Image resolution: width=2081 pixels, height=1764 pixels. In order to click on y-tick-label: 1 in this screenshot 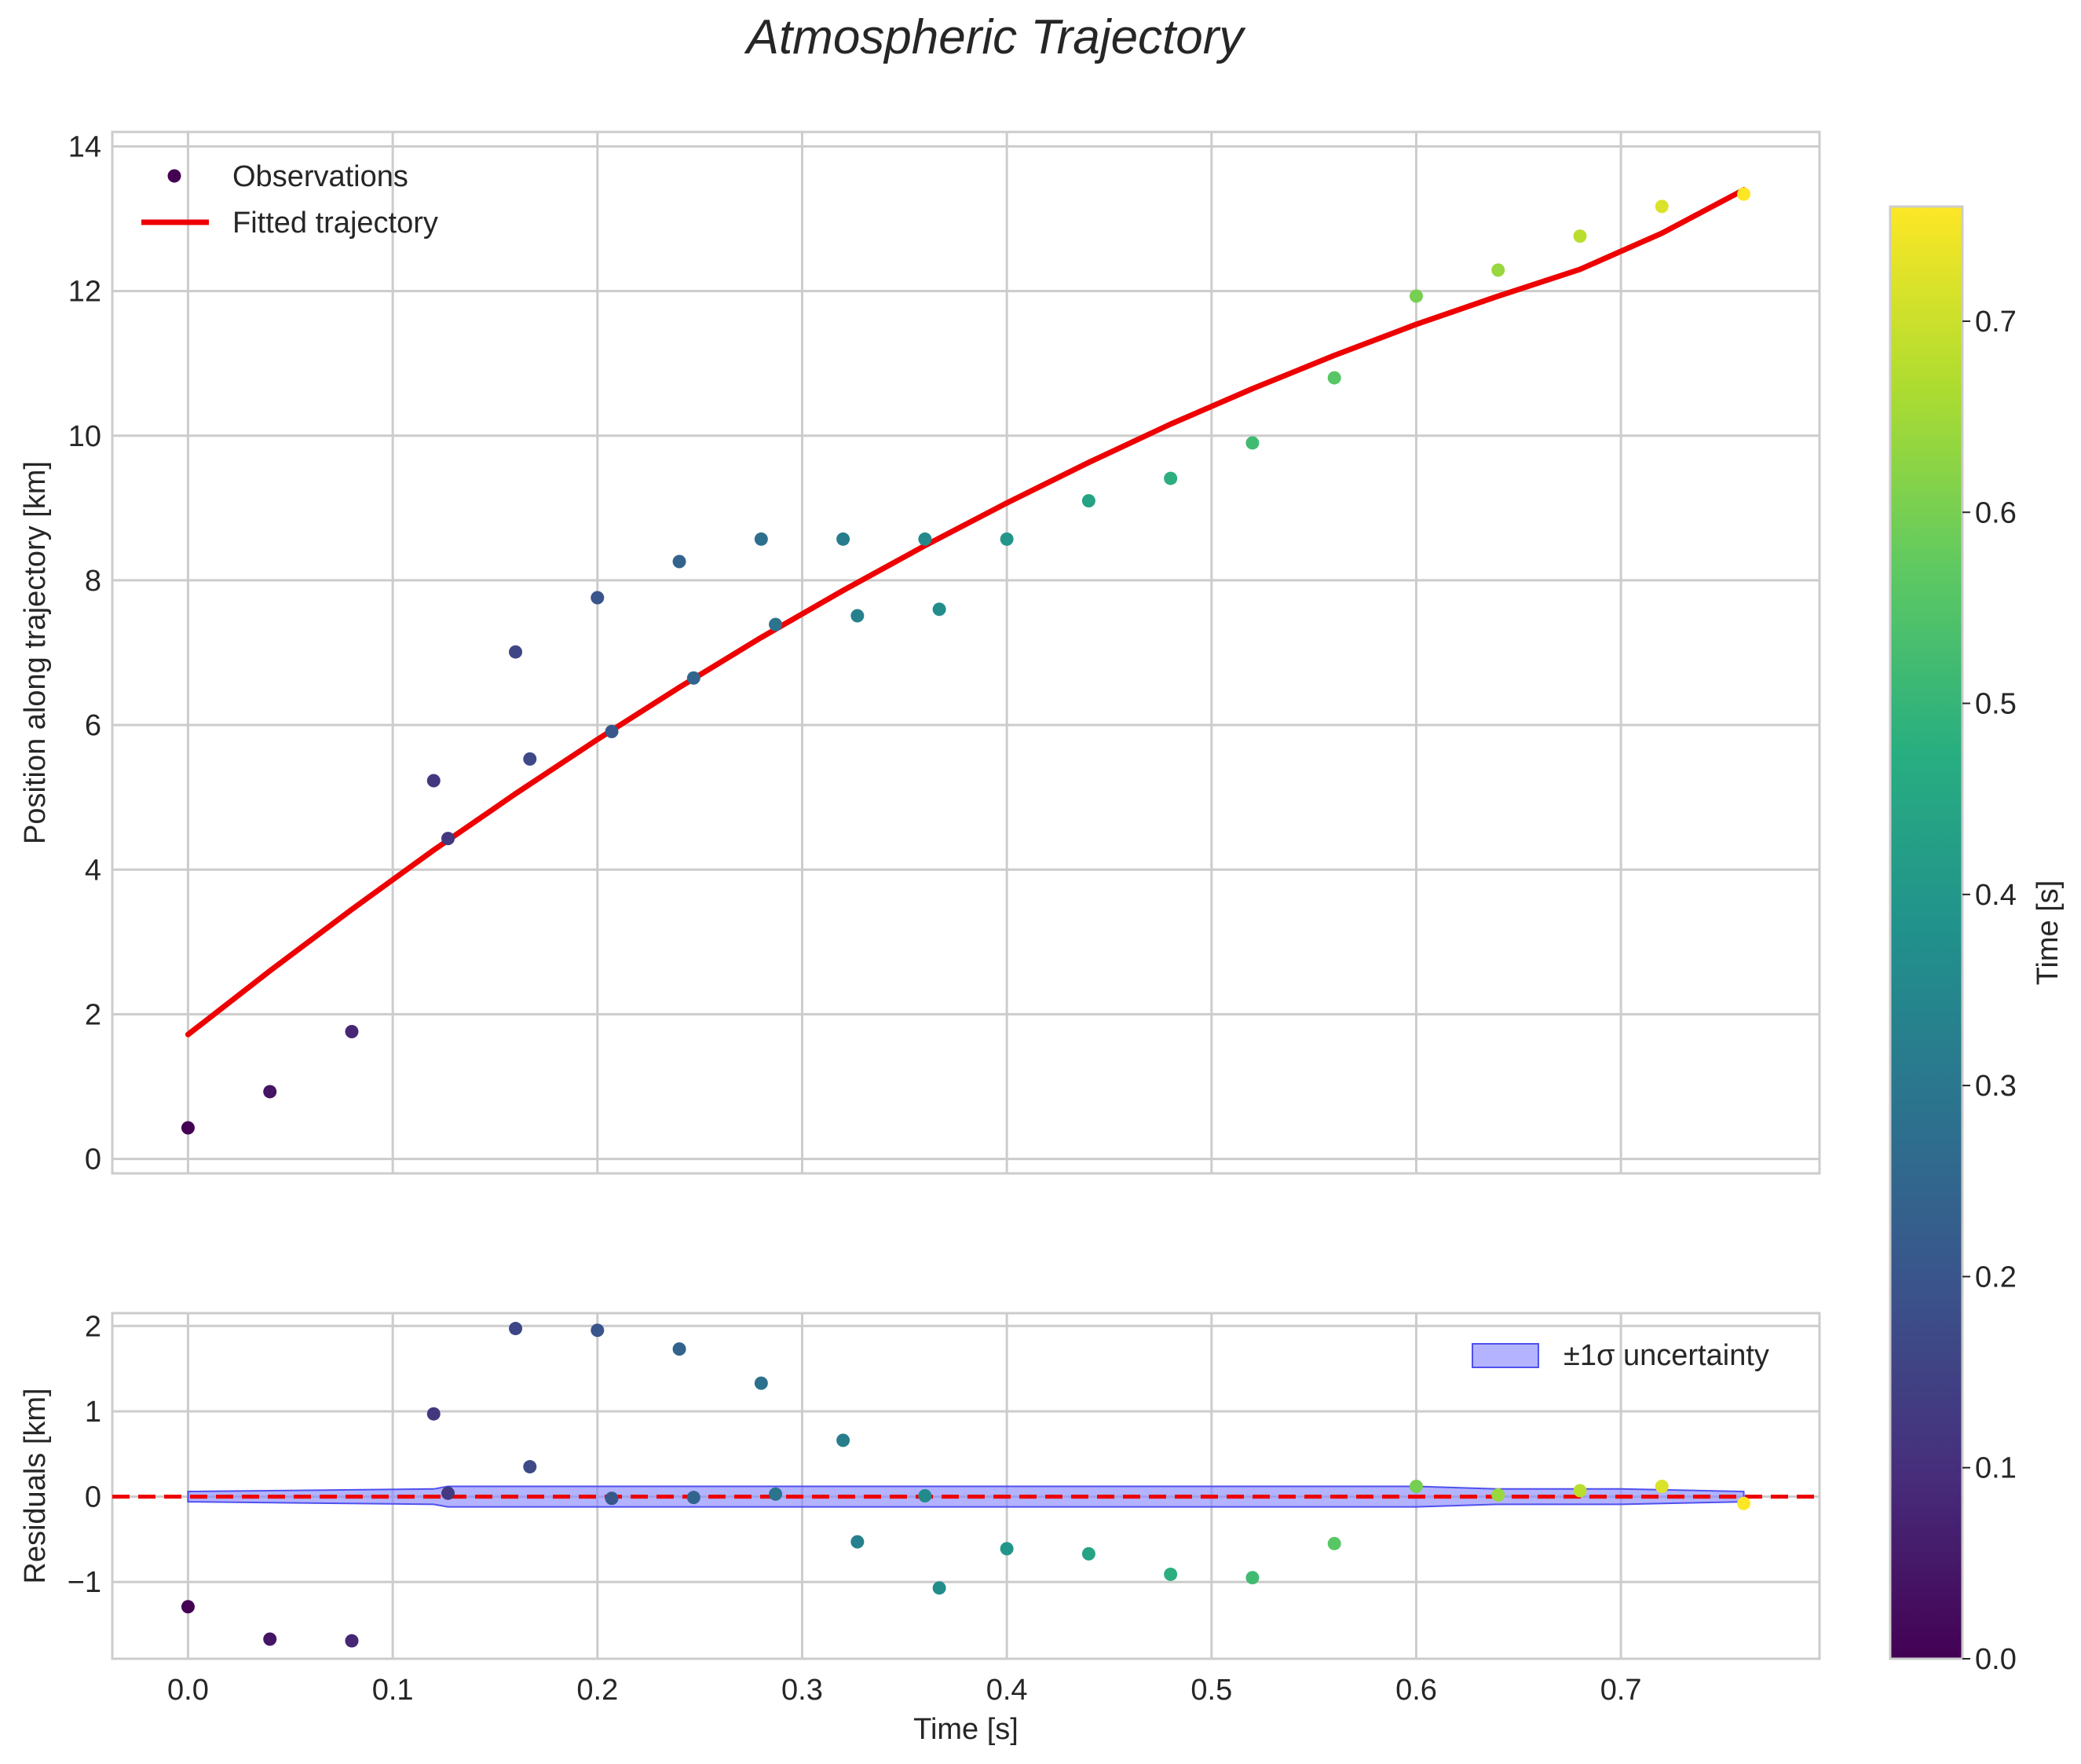, I will do `click(93, 1413)`.